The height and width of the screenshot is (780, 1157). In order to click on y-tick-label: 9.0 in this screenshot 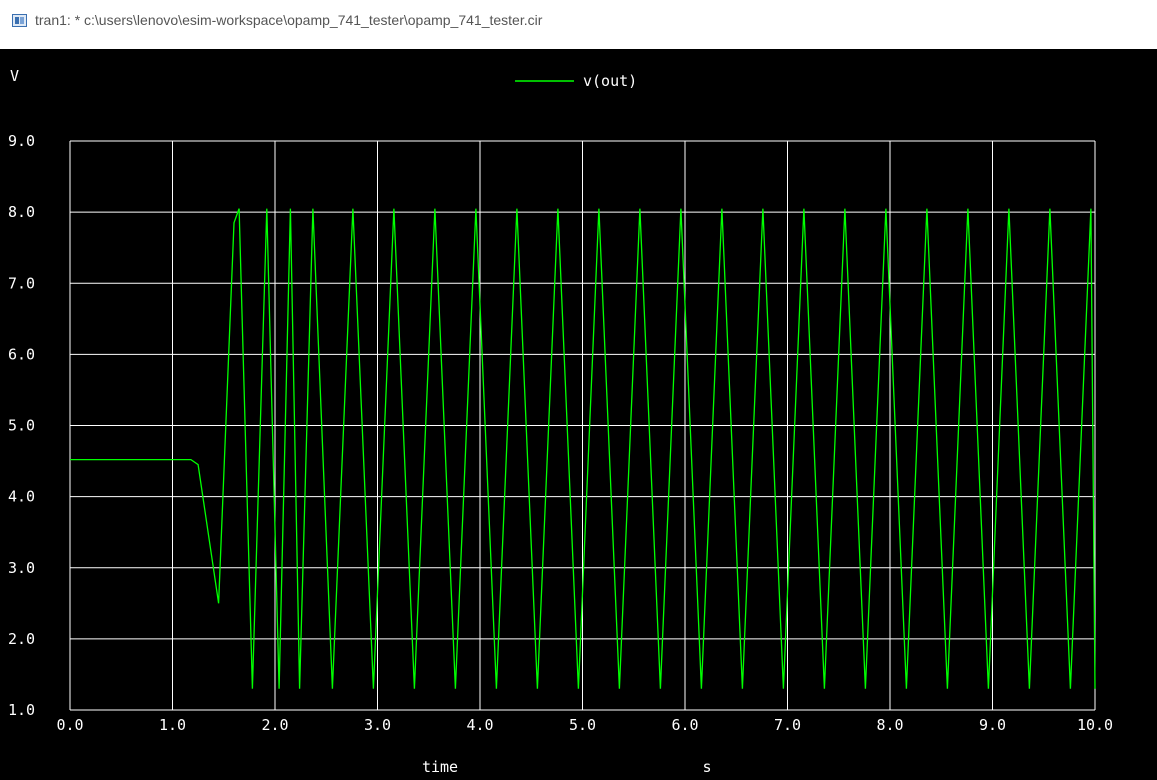, I will do `click(21, 141)`.